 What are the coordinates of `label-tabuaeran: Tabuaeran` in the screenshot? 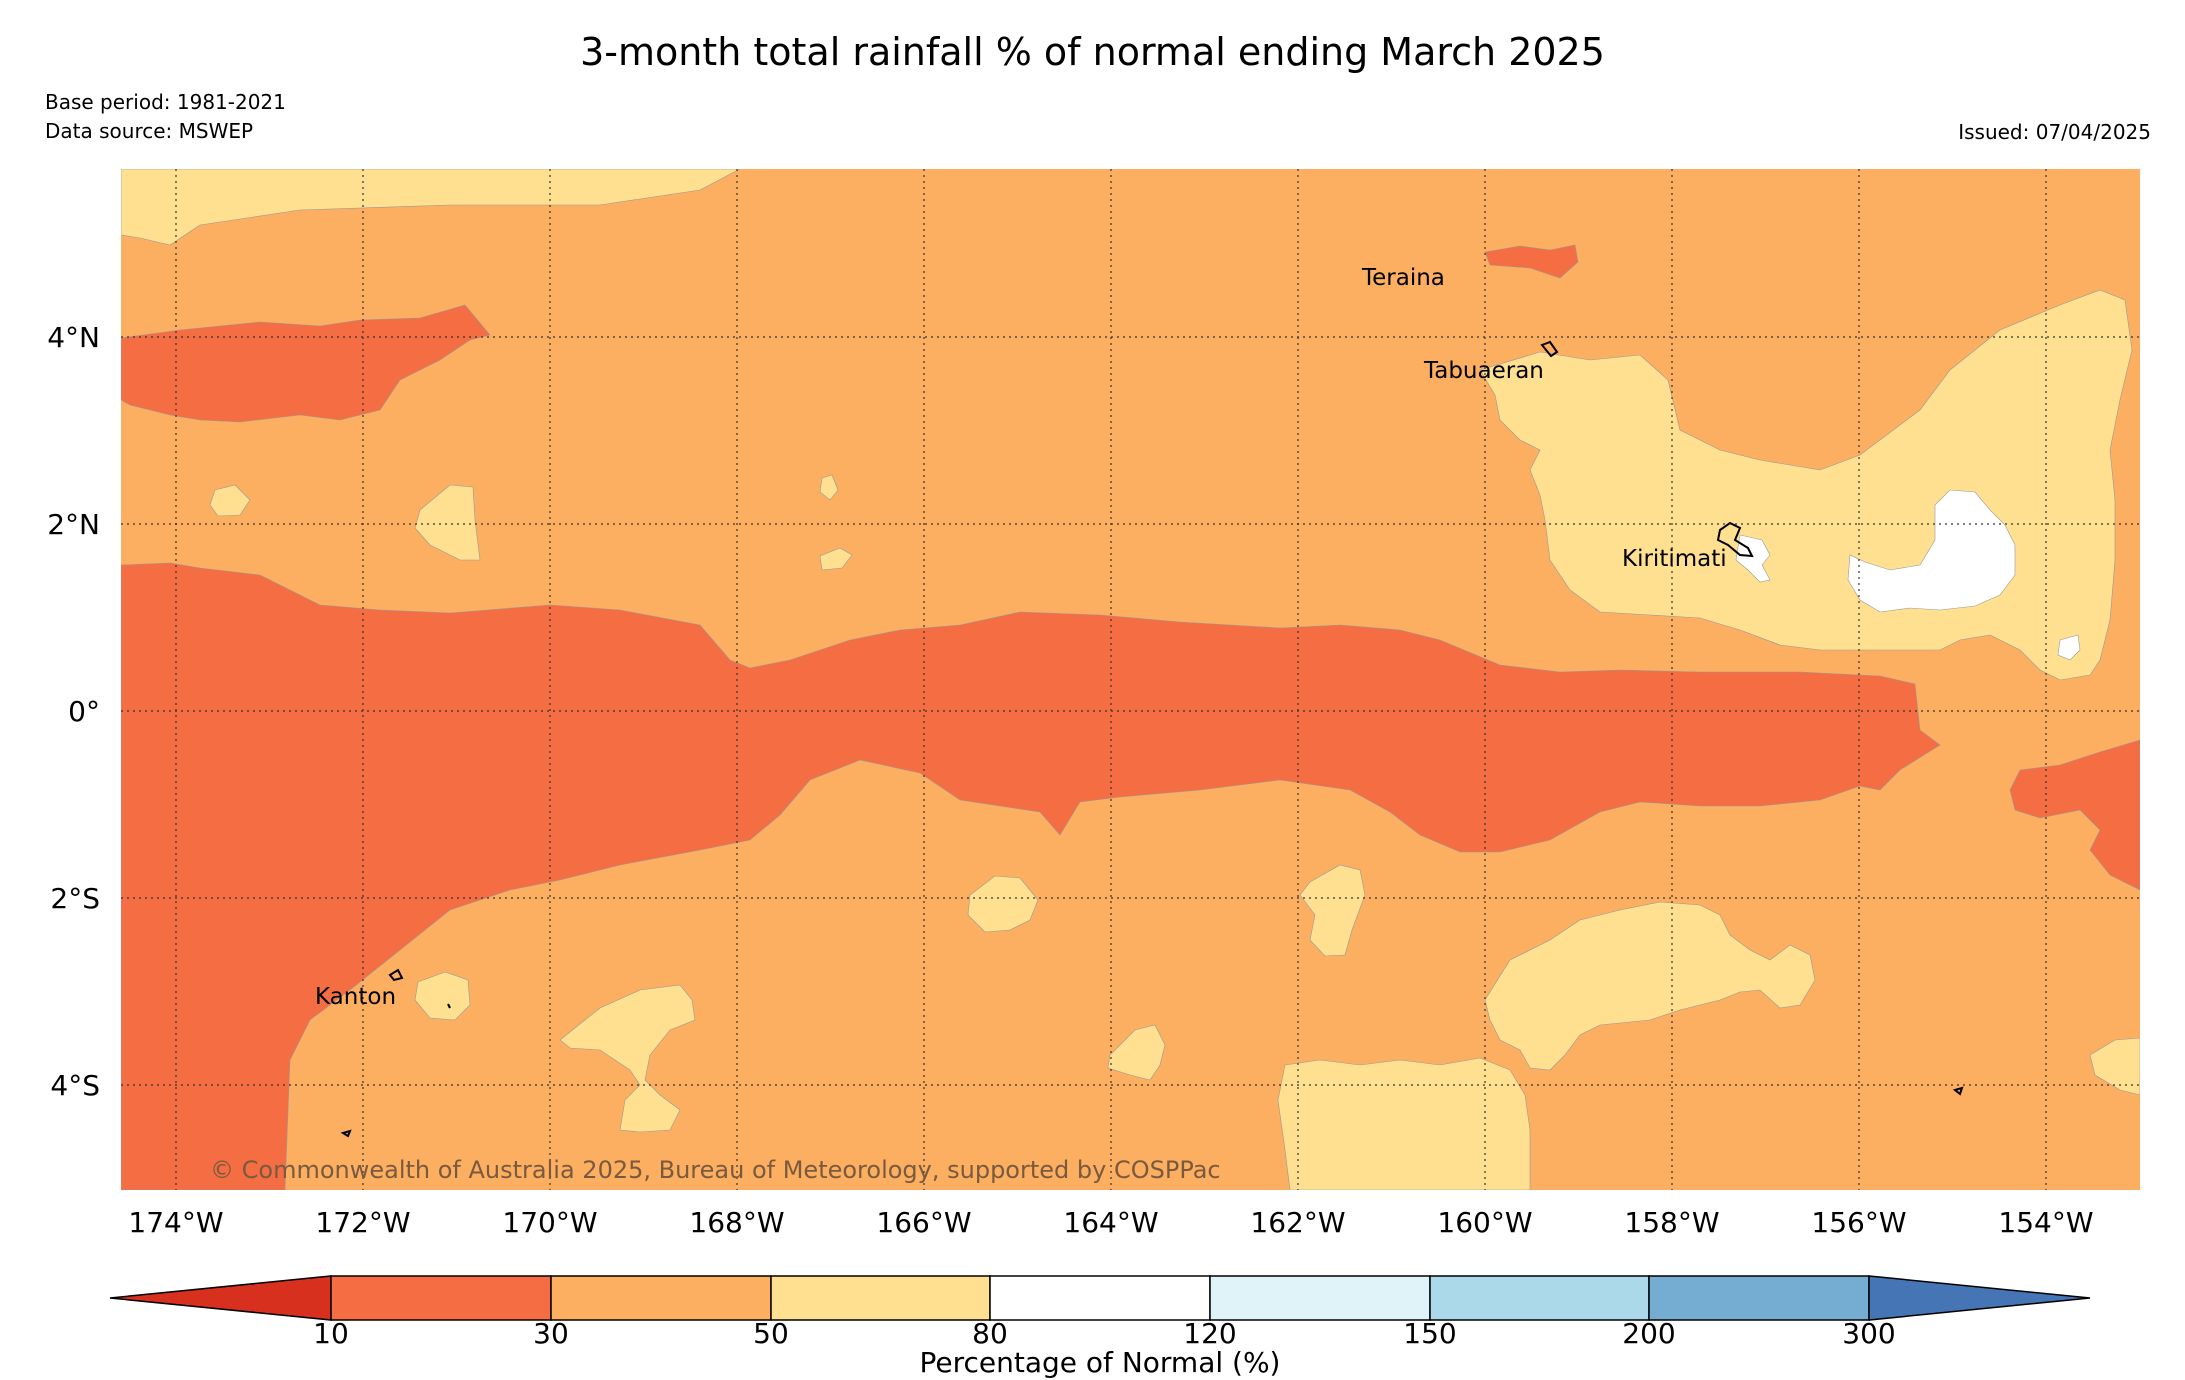 It's located at (1483, 371).